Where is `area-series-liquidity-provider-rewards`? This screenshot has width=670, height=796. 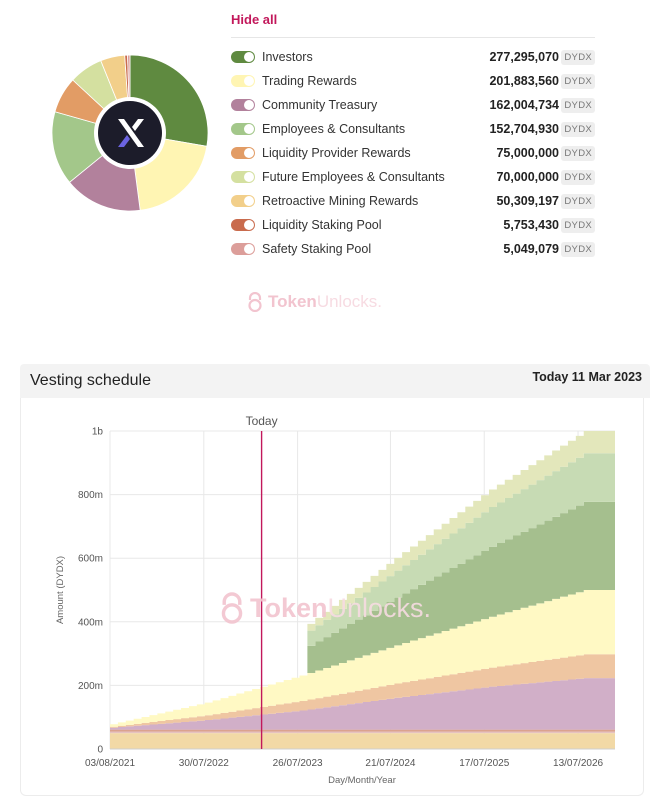
area-series-liquidity-provider-rewards is located at coordinates (362, 691).